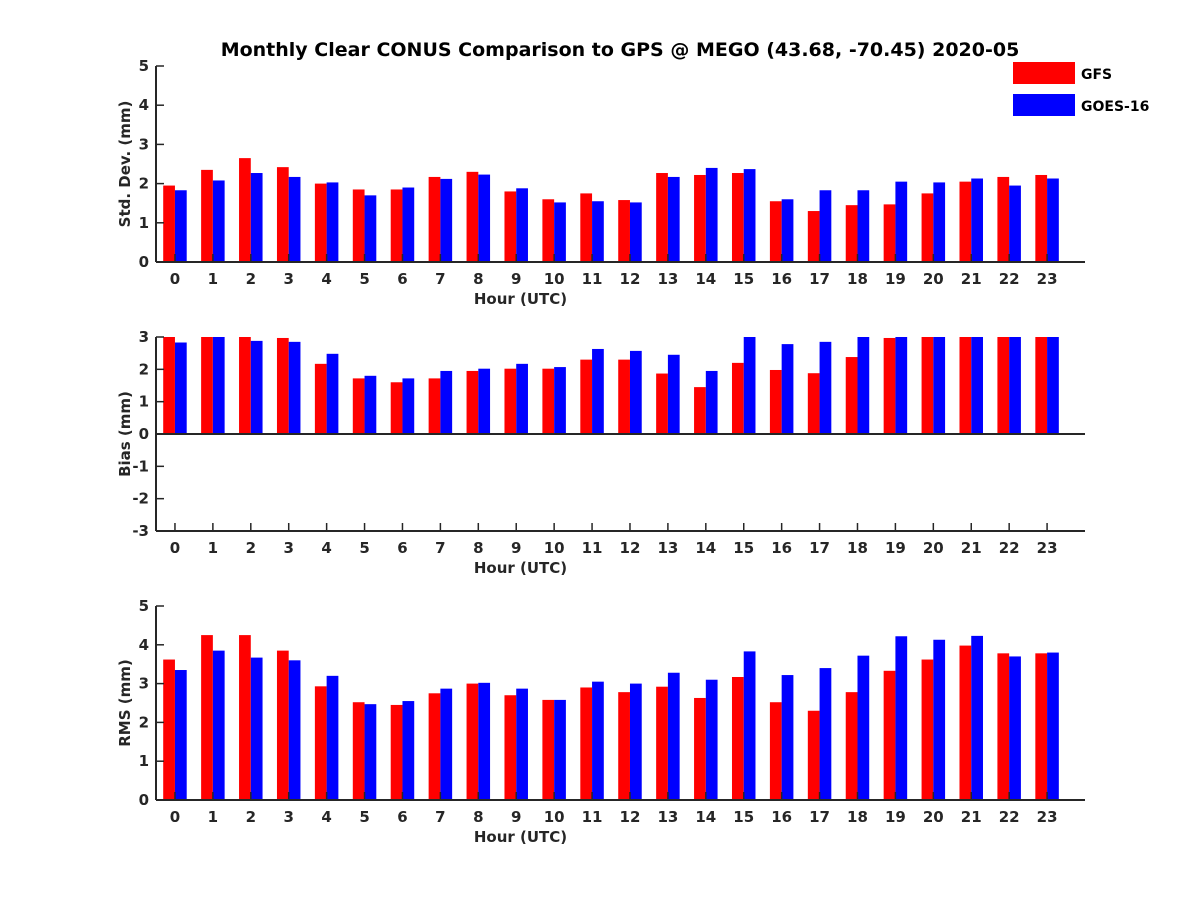  Describe the element at coordinates (819, 548) in the screenshot. I see `x-tick-label-bias-17: 17` at that location.